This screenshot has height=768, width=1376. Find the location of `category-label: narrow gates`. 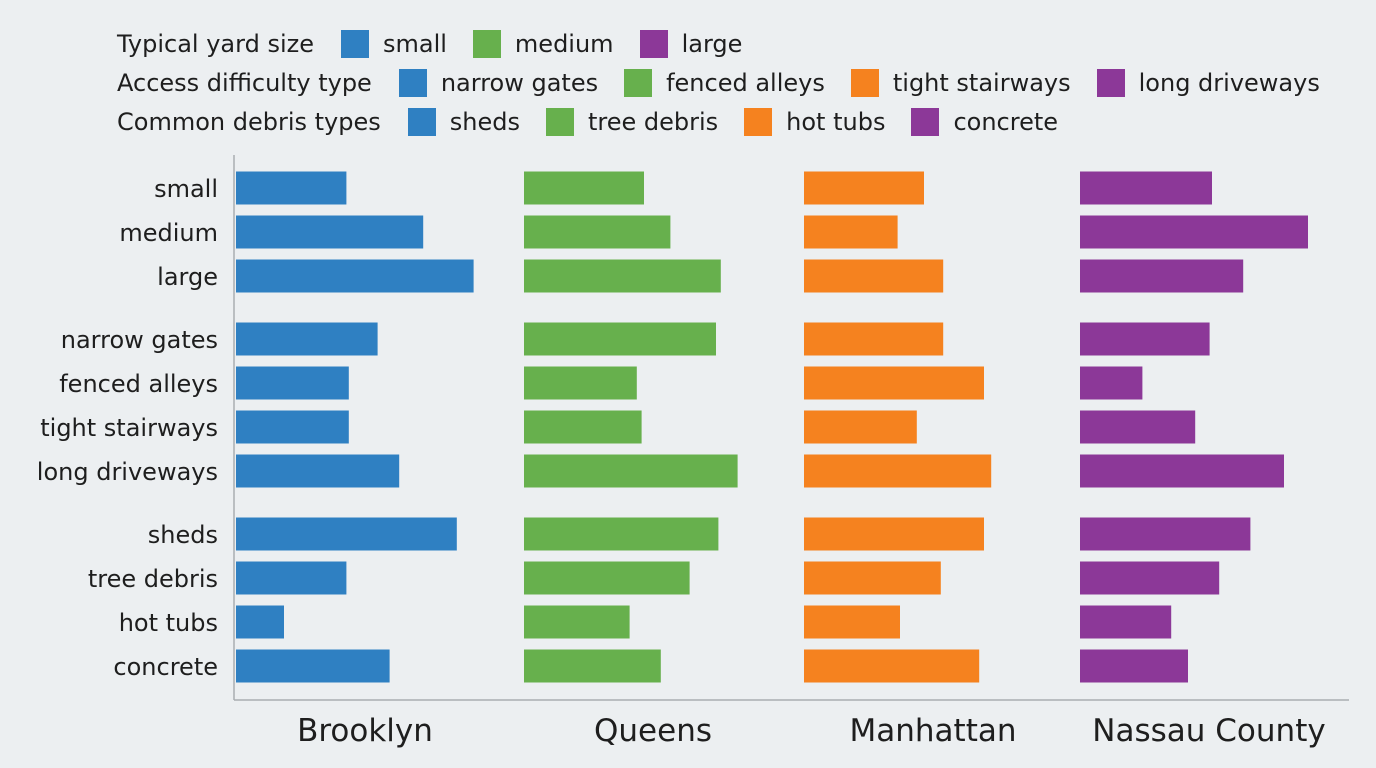

category-label: narrow gates is located at coordinates (139, 340).